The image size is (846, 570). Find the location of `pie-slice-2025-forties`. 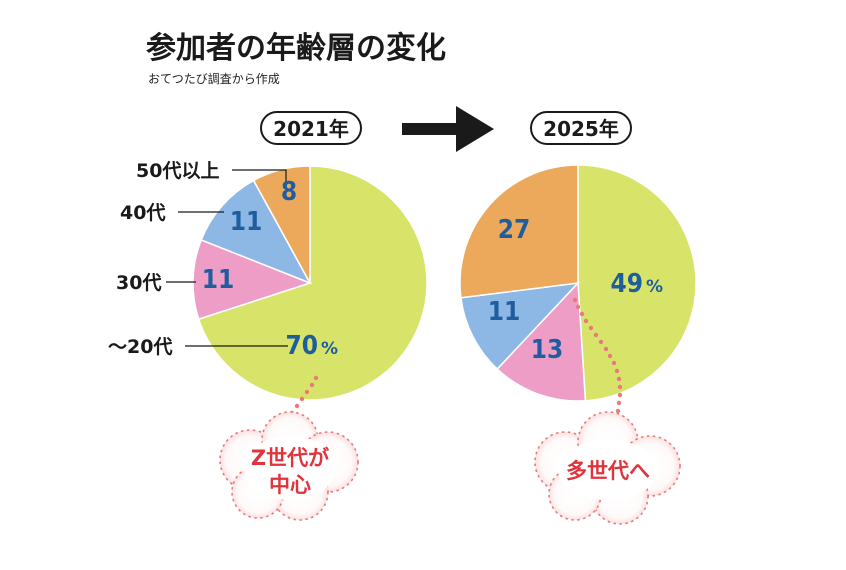

pie-slice-2025-forties is located at coordinates (520, 326).